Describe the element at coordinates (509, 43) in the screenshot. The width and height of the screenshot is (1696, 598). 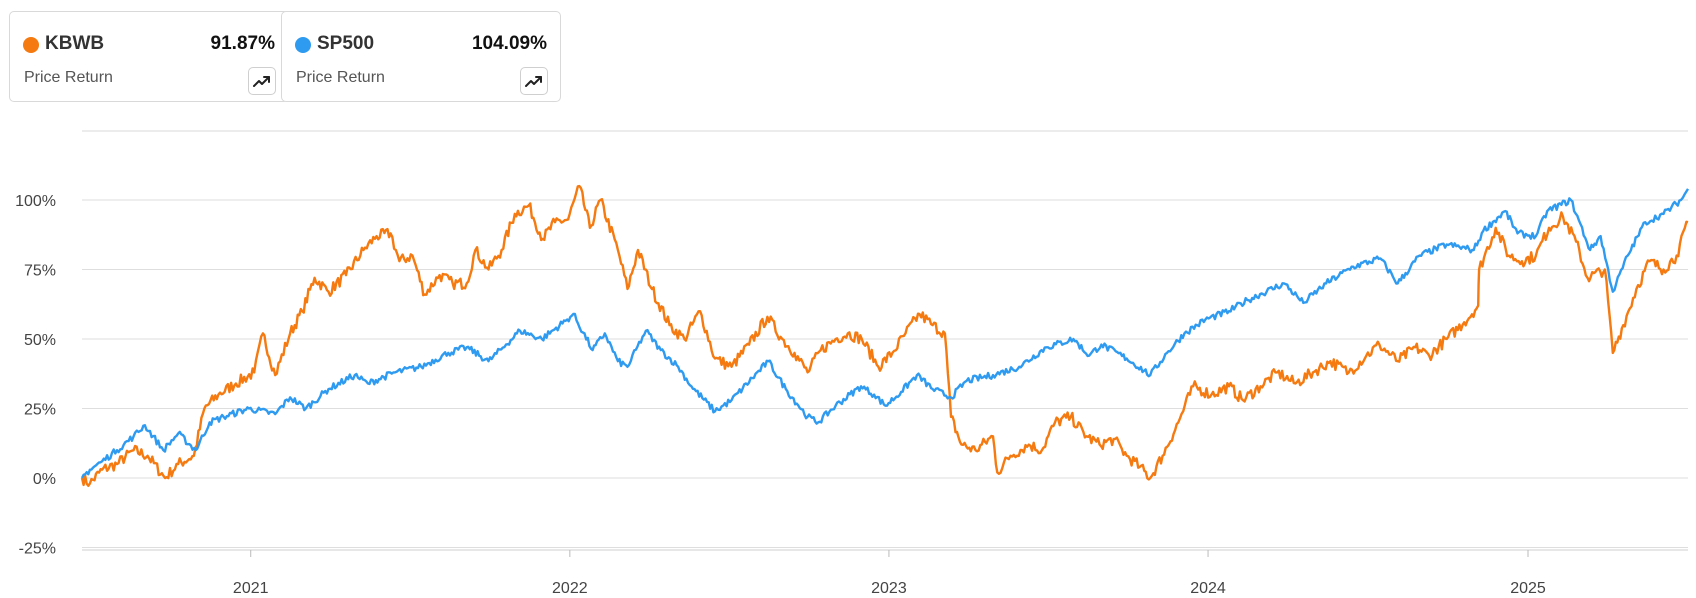
I see `legend-value: 104.09%` at that location.